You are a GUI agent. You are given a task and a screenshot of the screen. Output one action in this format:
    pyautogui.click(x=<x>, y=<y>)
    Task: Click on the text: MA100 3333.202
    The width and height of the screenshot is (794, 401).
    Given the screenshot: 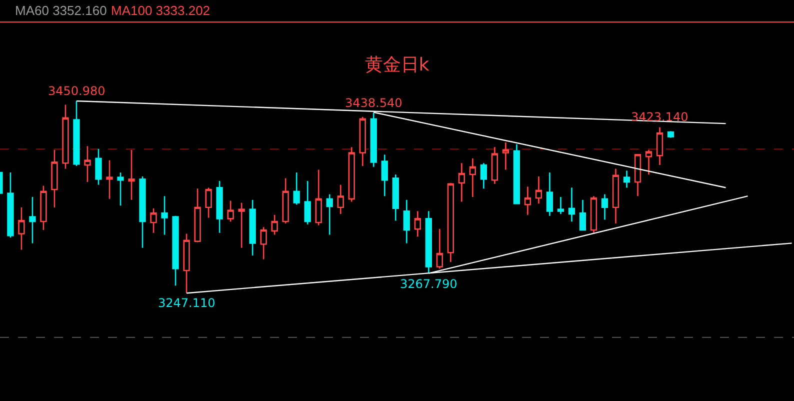 What is the action you would take?
    pyautogui.click(x=160, y=10)
    